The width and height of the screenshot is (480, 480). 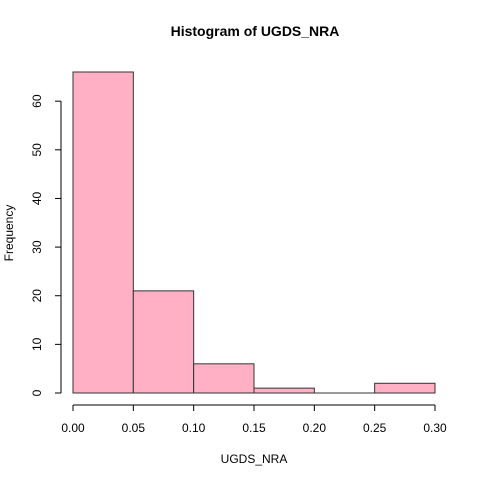 What do you see at coordinates (9, 233) in the screenshot?
I see `y-axis-label: Frequency` at bounding box center [9, 233].